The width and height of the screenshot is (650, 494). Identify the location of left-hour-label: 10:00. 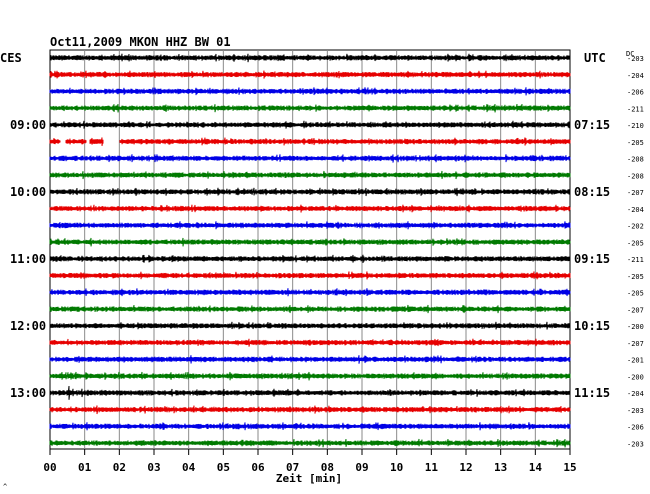
(28, 192).